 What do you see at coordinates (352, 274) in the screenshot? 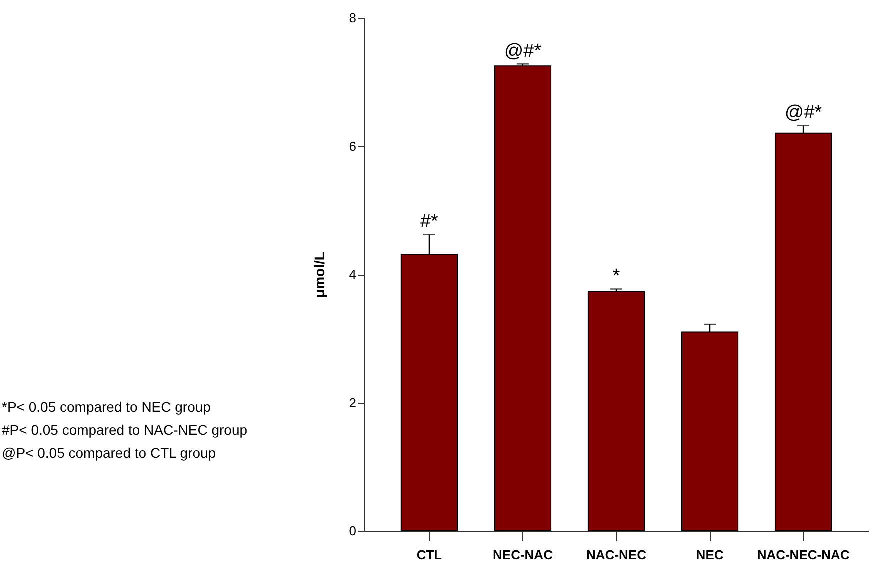
I see `y-tick-label: 4` at bounding box center [352, 274].